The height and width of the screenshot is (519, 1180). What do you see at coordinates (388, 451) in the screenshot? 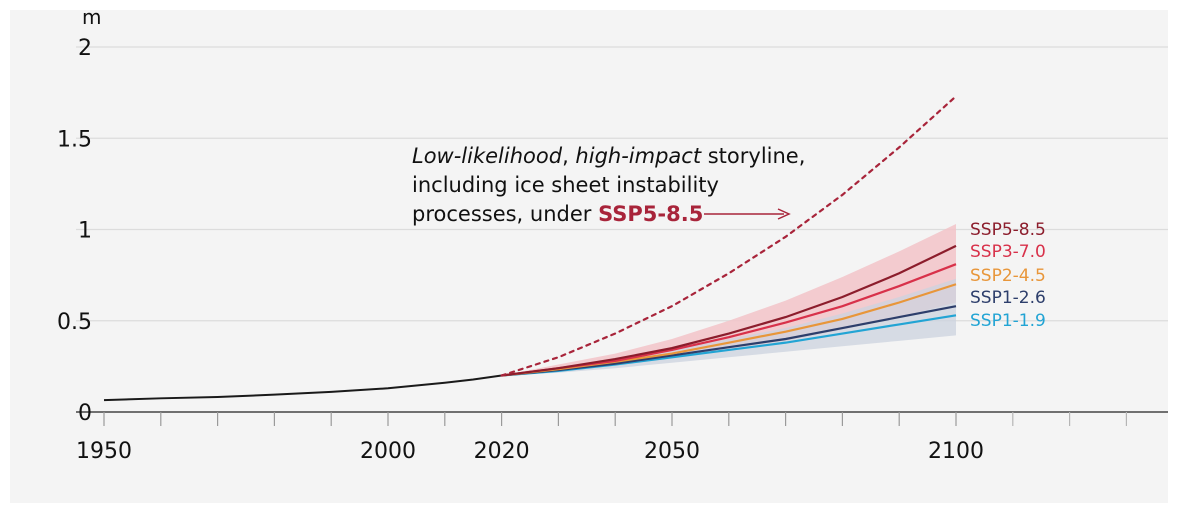
I see `x-tick-label-1: 2000` at bounding box center [388, 451].